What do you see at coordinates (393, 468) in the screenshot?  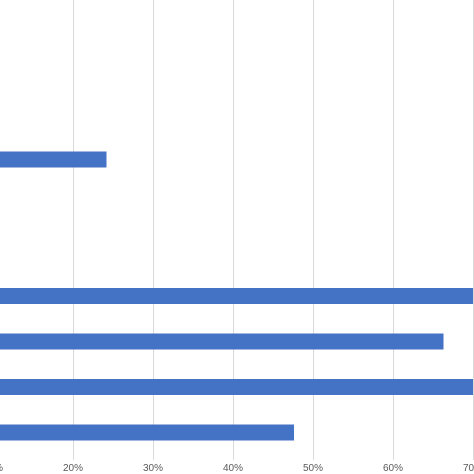 I see `x-tick-label-60: 60%` at bounding box center [393, 468].